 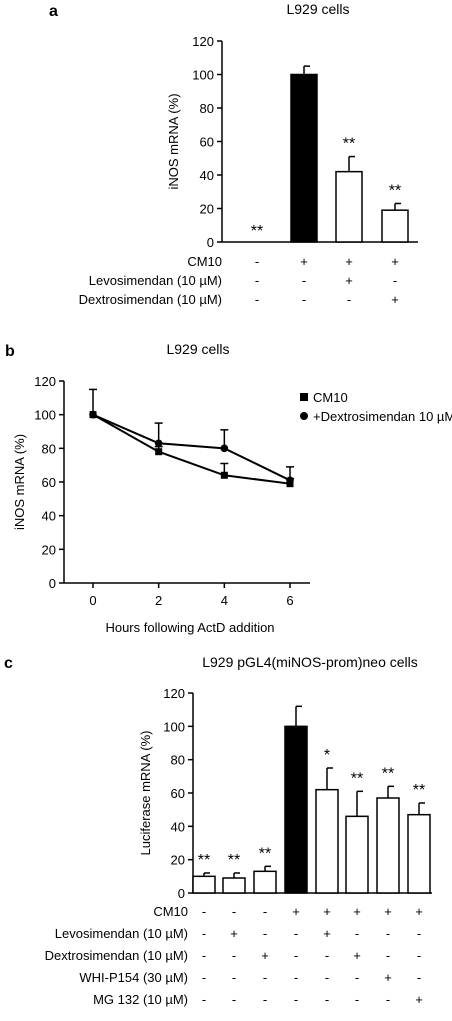 What do you see at coordinates (197, 349) in the screenshot?
I see `chart-title: L929 cells` at bounding box center [197, 349].